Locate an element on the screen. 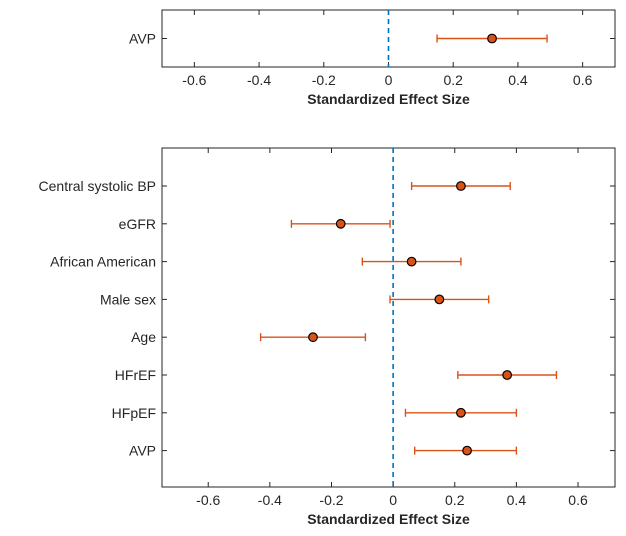  category-label: Central systolic BP is located at coordinates (97, 186).